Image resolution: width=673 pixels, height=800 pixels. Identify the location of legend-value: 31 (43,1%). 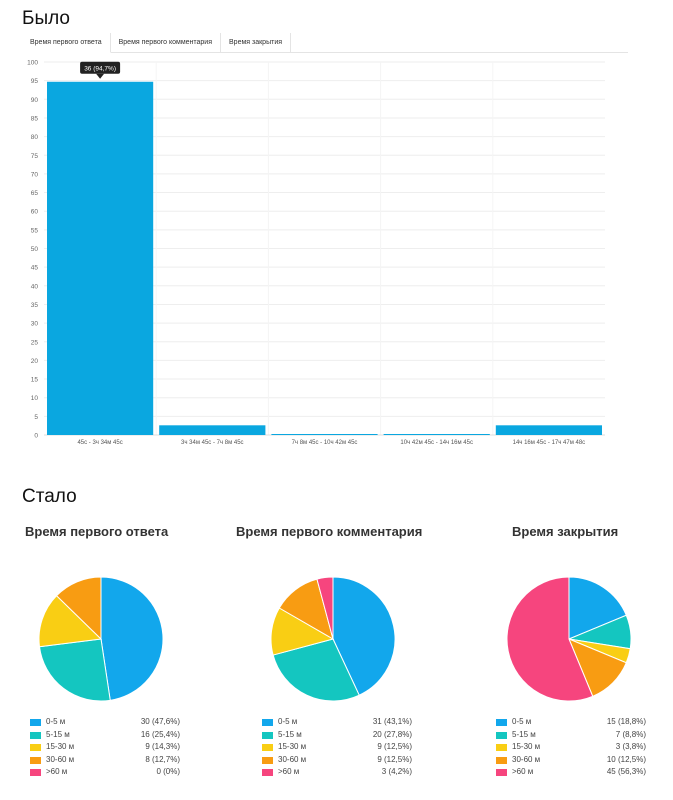
(392, 721).